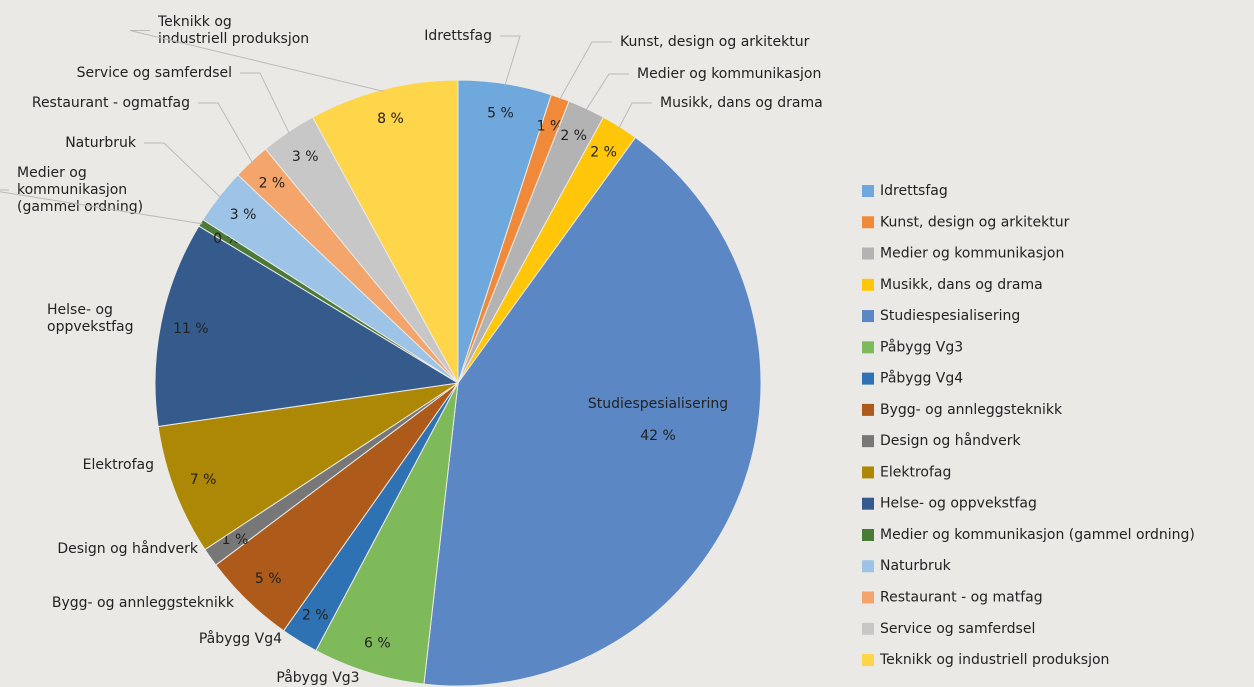  I want to click on slice-label: Bygg- og annleggsteknikk, so click(143, 603).